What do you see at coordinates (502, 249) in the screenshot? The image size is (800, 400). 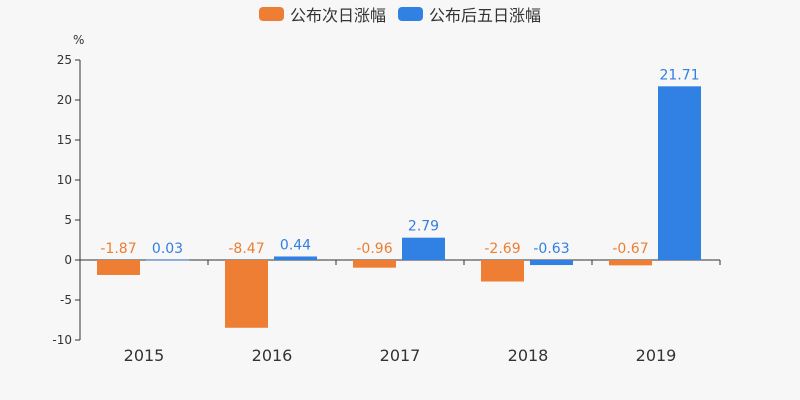 I see `data-label-series-1: -2.69` at bounding box center [502, 249].